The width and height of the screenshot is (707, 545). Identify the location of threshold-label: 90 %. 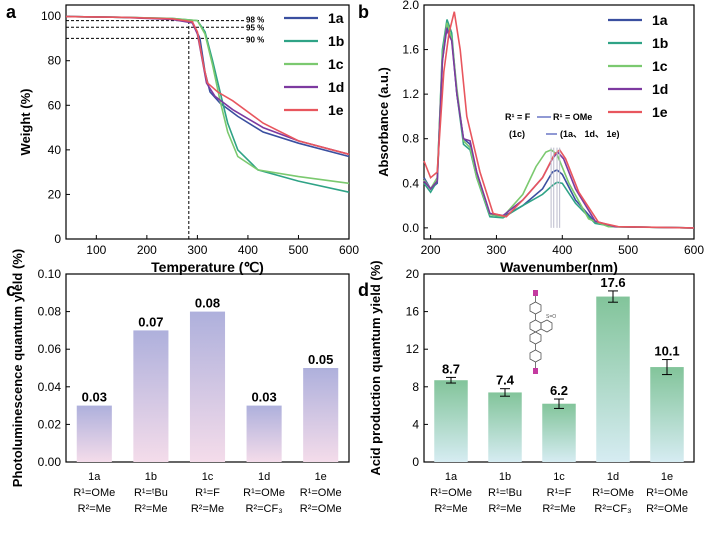
(255, 39).